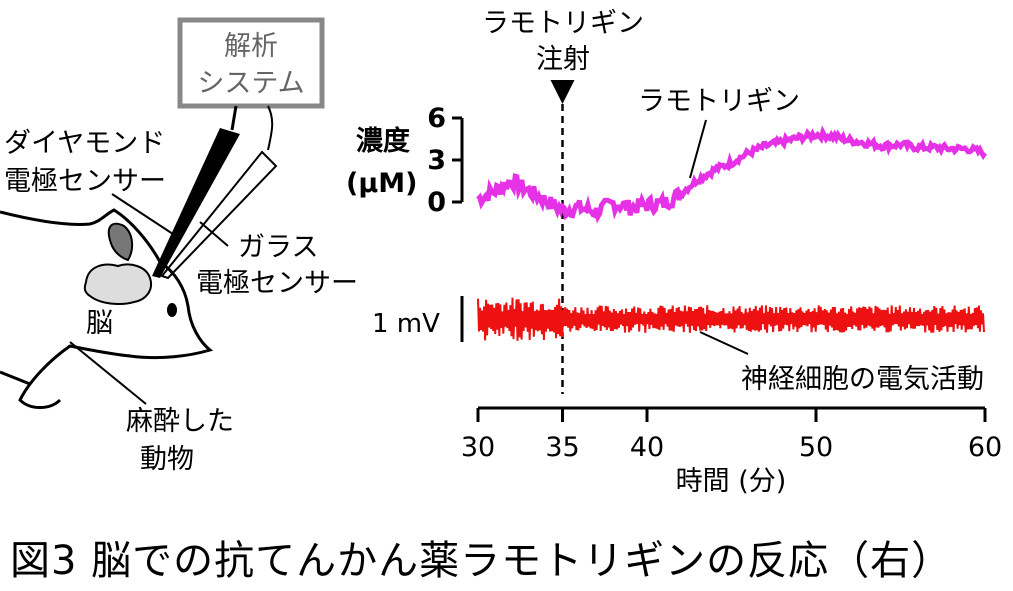 The image size is (1013, 591). I want to click on eye-shape, so click(172, 310).